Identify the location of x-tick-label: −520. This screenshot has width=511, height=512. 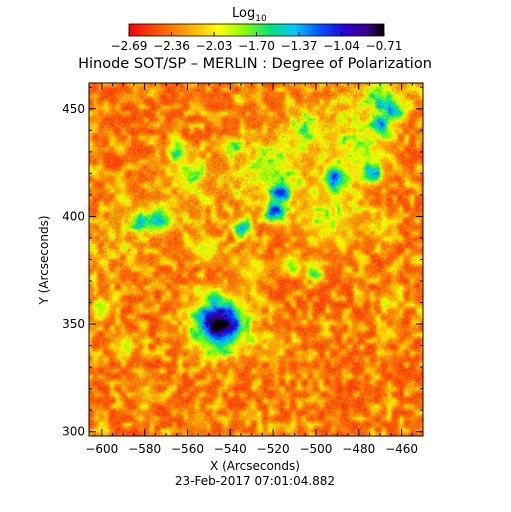
(273, 449).